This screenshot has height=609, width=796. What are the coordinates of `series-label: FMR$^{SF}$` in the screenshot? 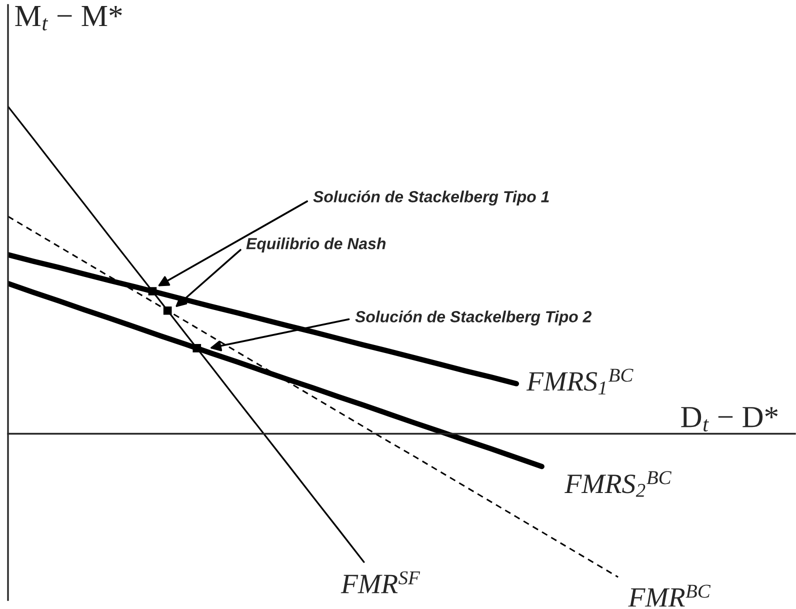 It's located at (380, 582).